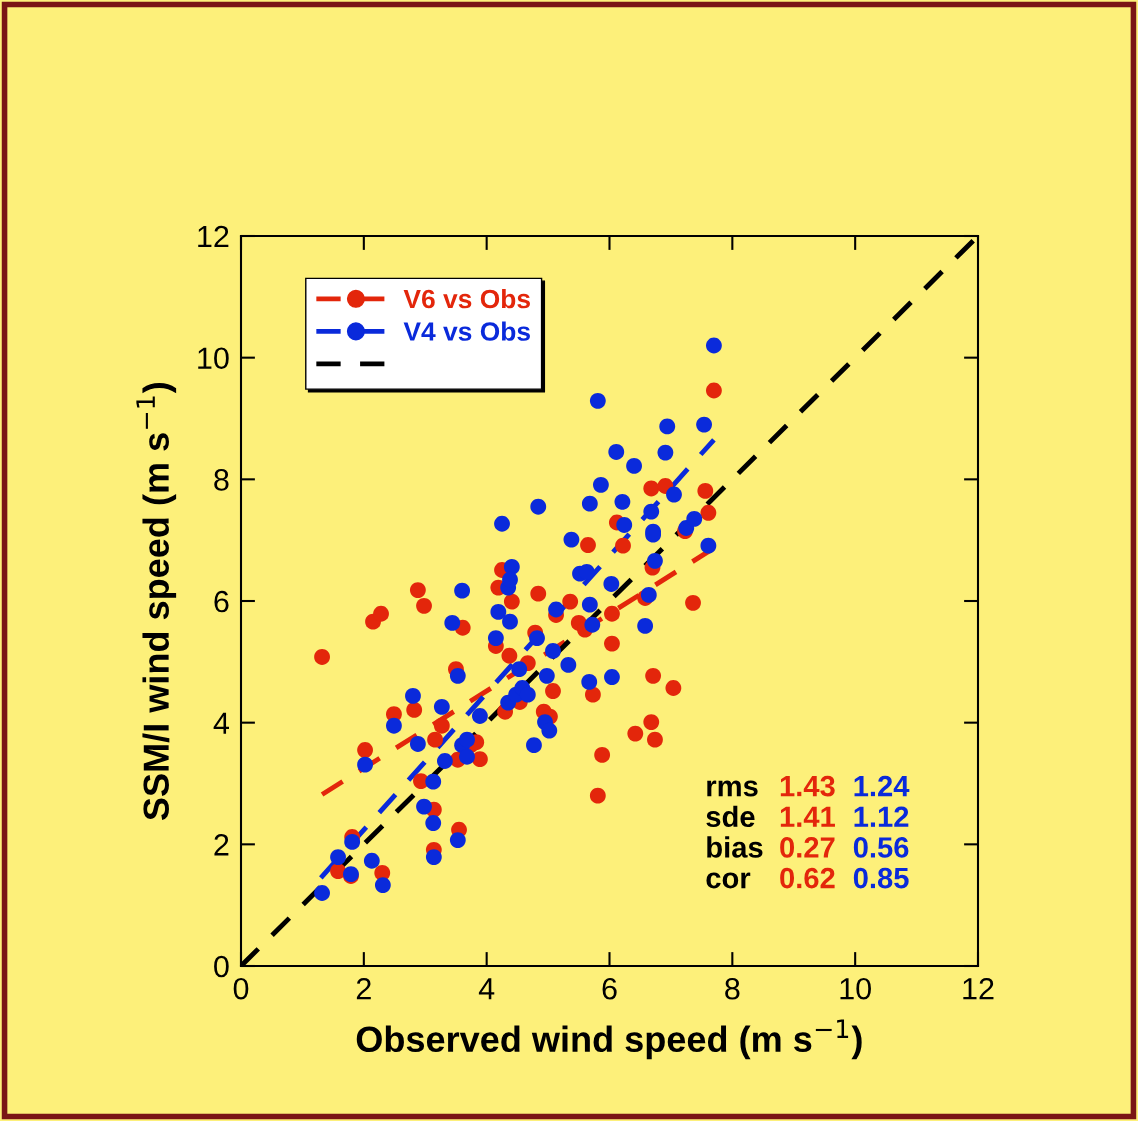  I want to click on annotation: 1.24, so click(882, 786).